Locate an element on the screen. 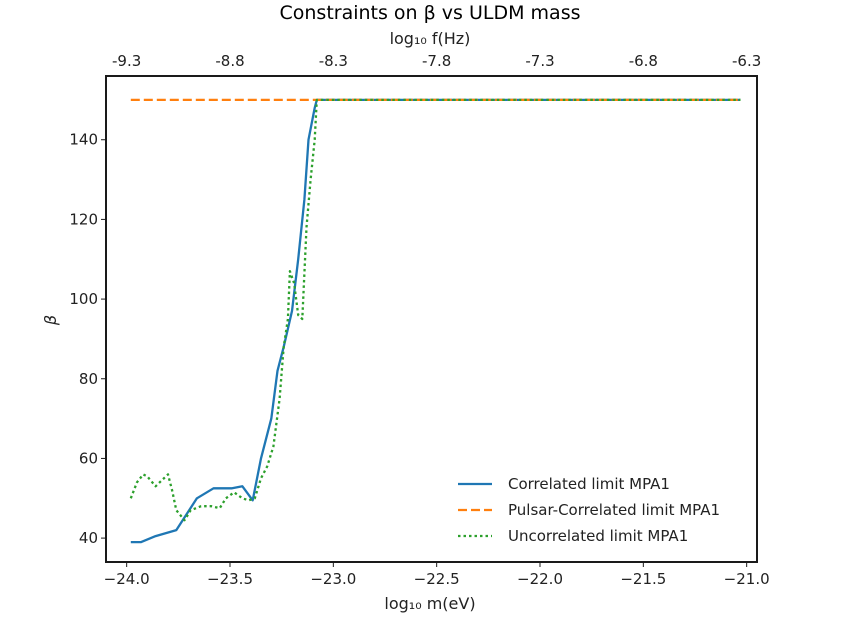 The image size is (842, 632). x-tick-label: −24.0 is located at coordinates (127, 579).